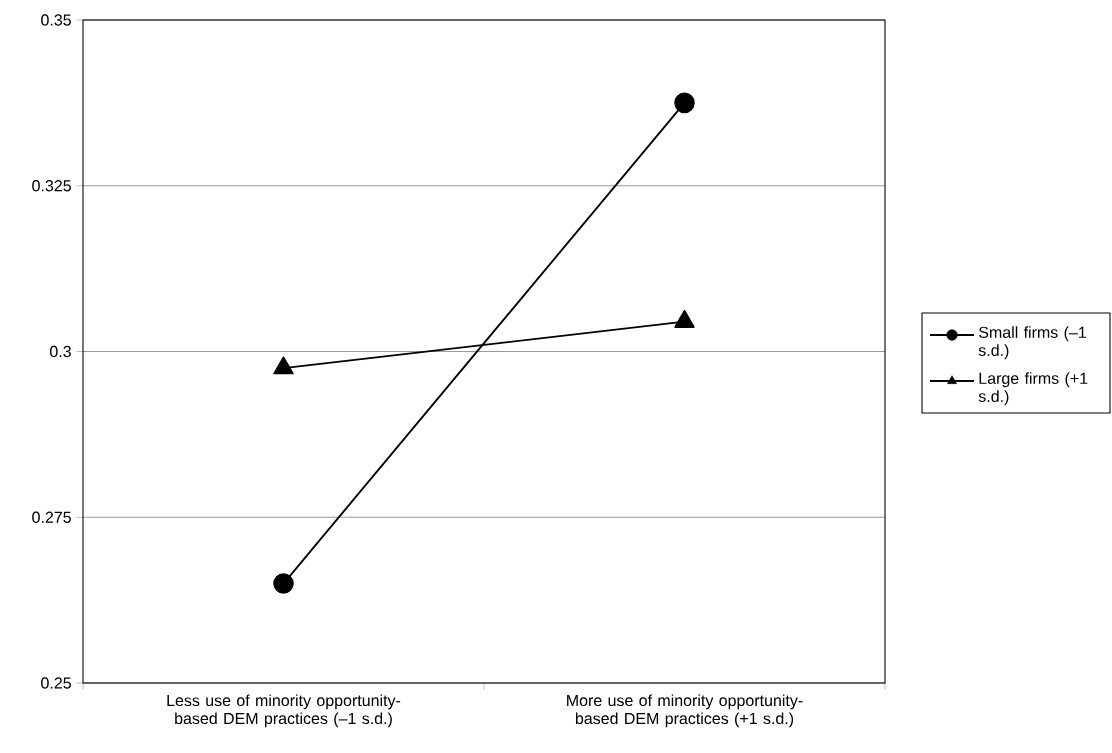 The height and width of the screenshot is (753, 1112). What do you see at coordinates (60, 351) in the screenshot?
I see `y-tick-label: 0.3` at bounding box center [60, 351].